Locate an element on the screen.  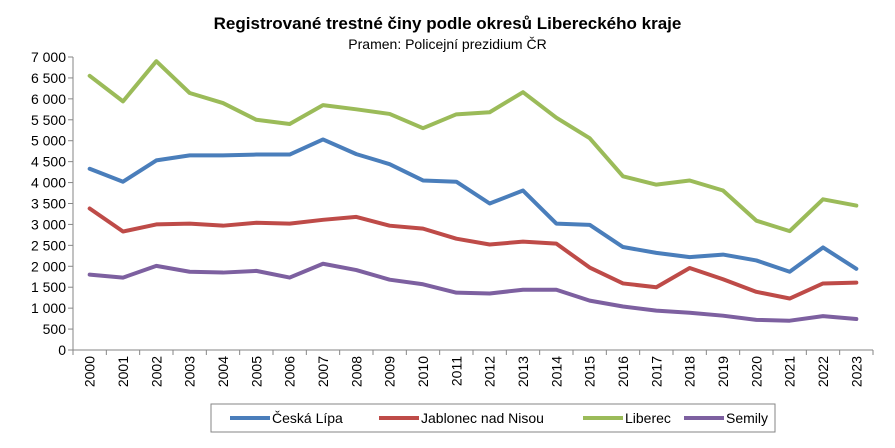
y-tick-label: 6 000 is located at coordinates (48, 99).